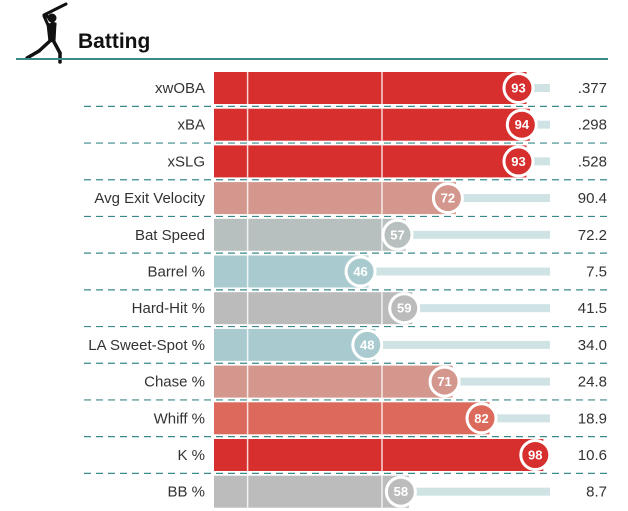  Describe the element at coordinates (179, 418) in the screenshot. I see `category-label: Whiff %` at that location.